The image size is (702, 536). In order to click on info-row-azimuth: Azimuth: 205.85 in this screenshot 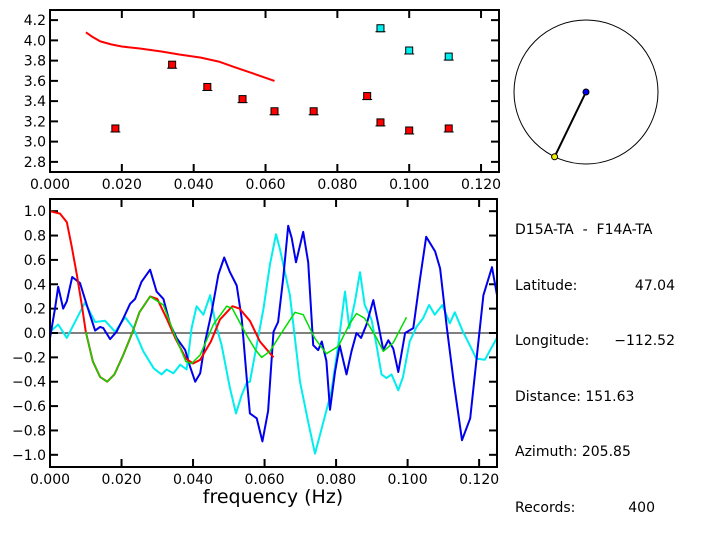, I will do `click(573, 452)`.